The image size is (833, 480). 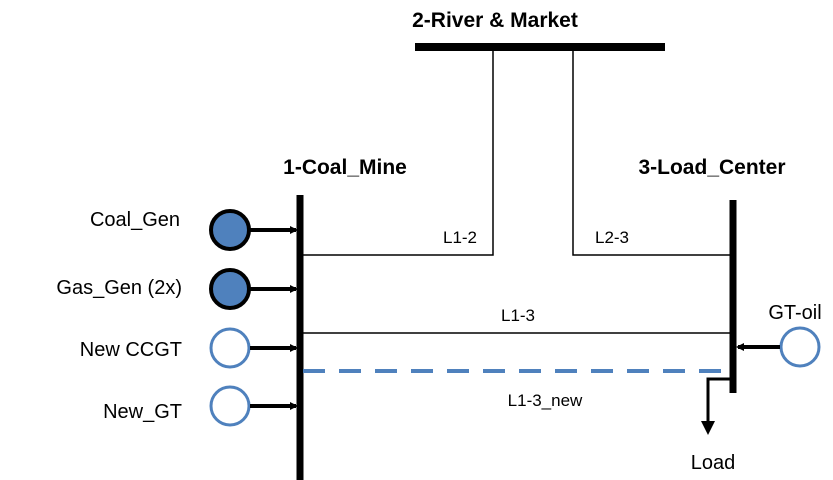 I want to click on generator-label: GT-oil, so click(x=794, y=313).